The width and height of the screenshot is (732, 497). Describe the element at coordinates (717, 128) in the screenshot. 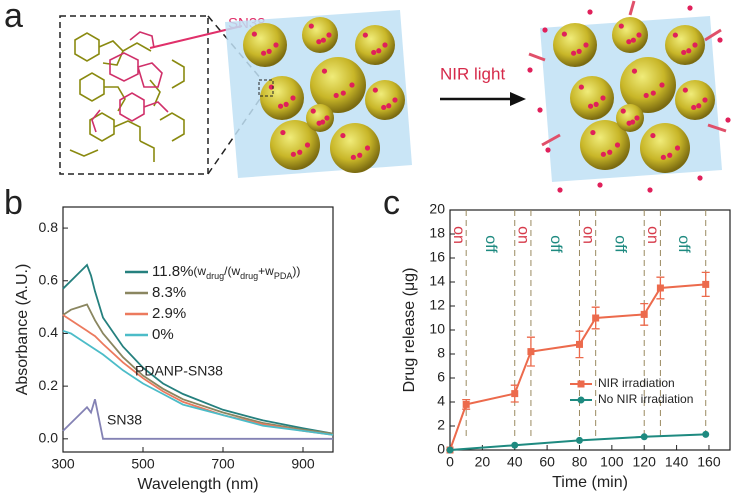

I see `release-arrow` at that location.